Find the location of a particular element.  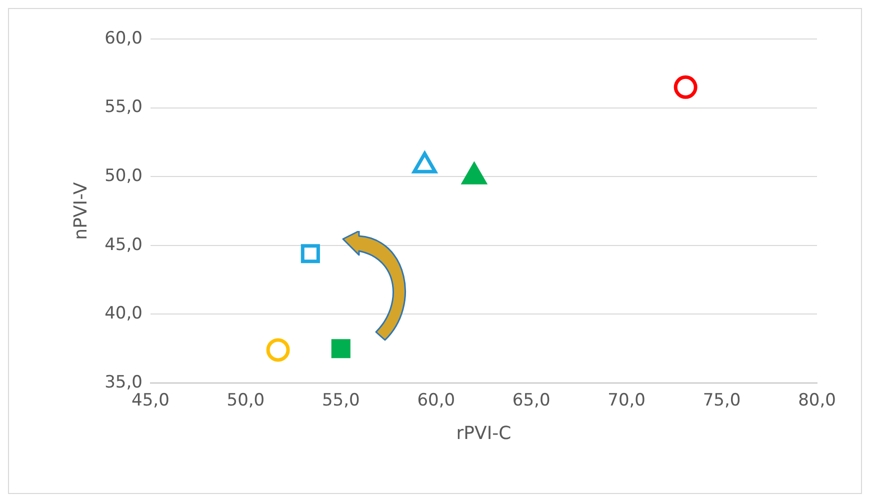

x-tick-label: 80,0 is located at coordinates (817, 400).